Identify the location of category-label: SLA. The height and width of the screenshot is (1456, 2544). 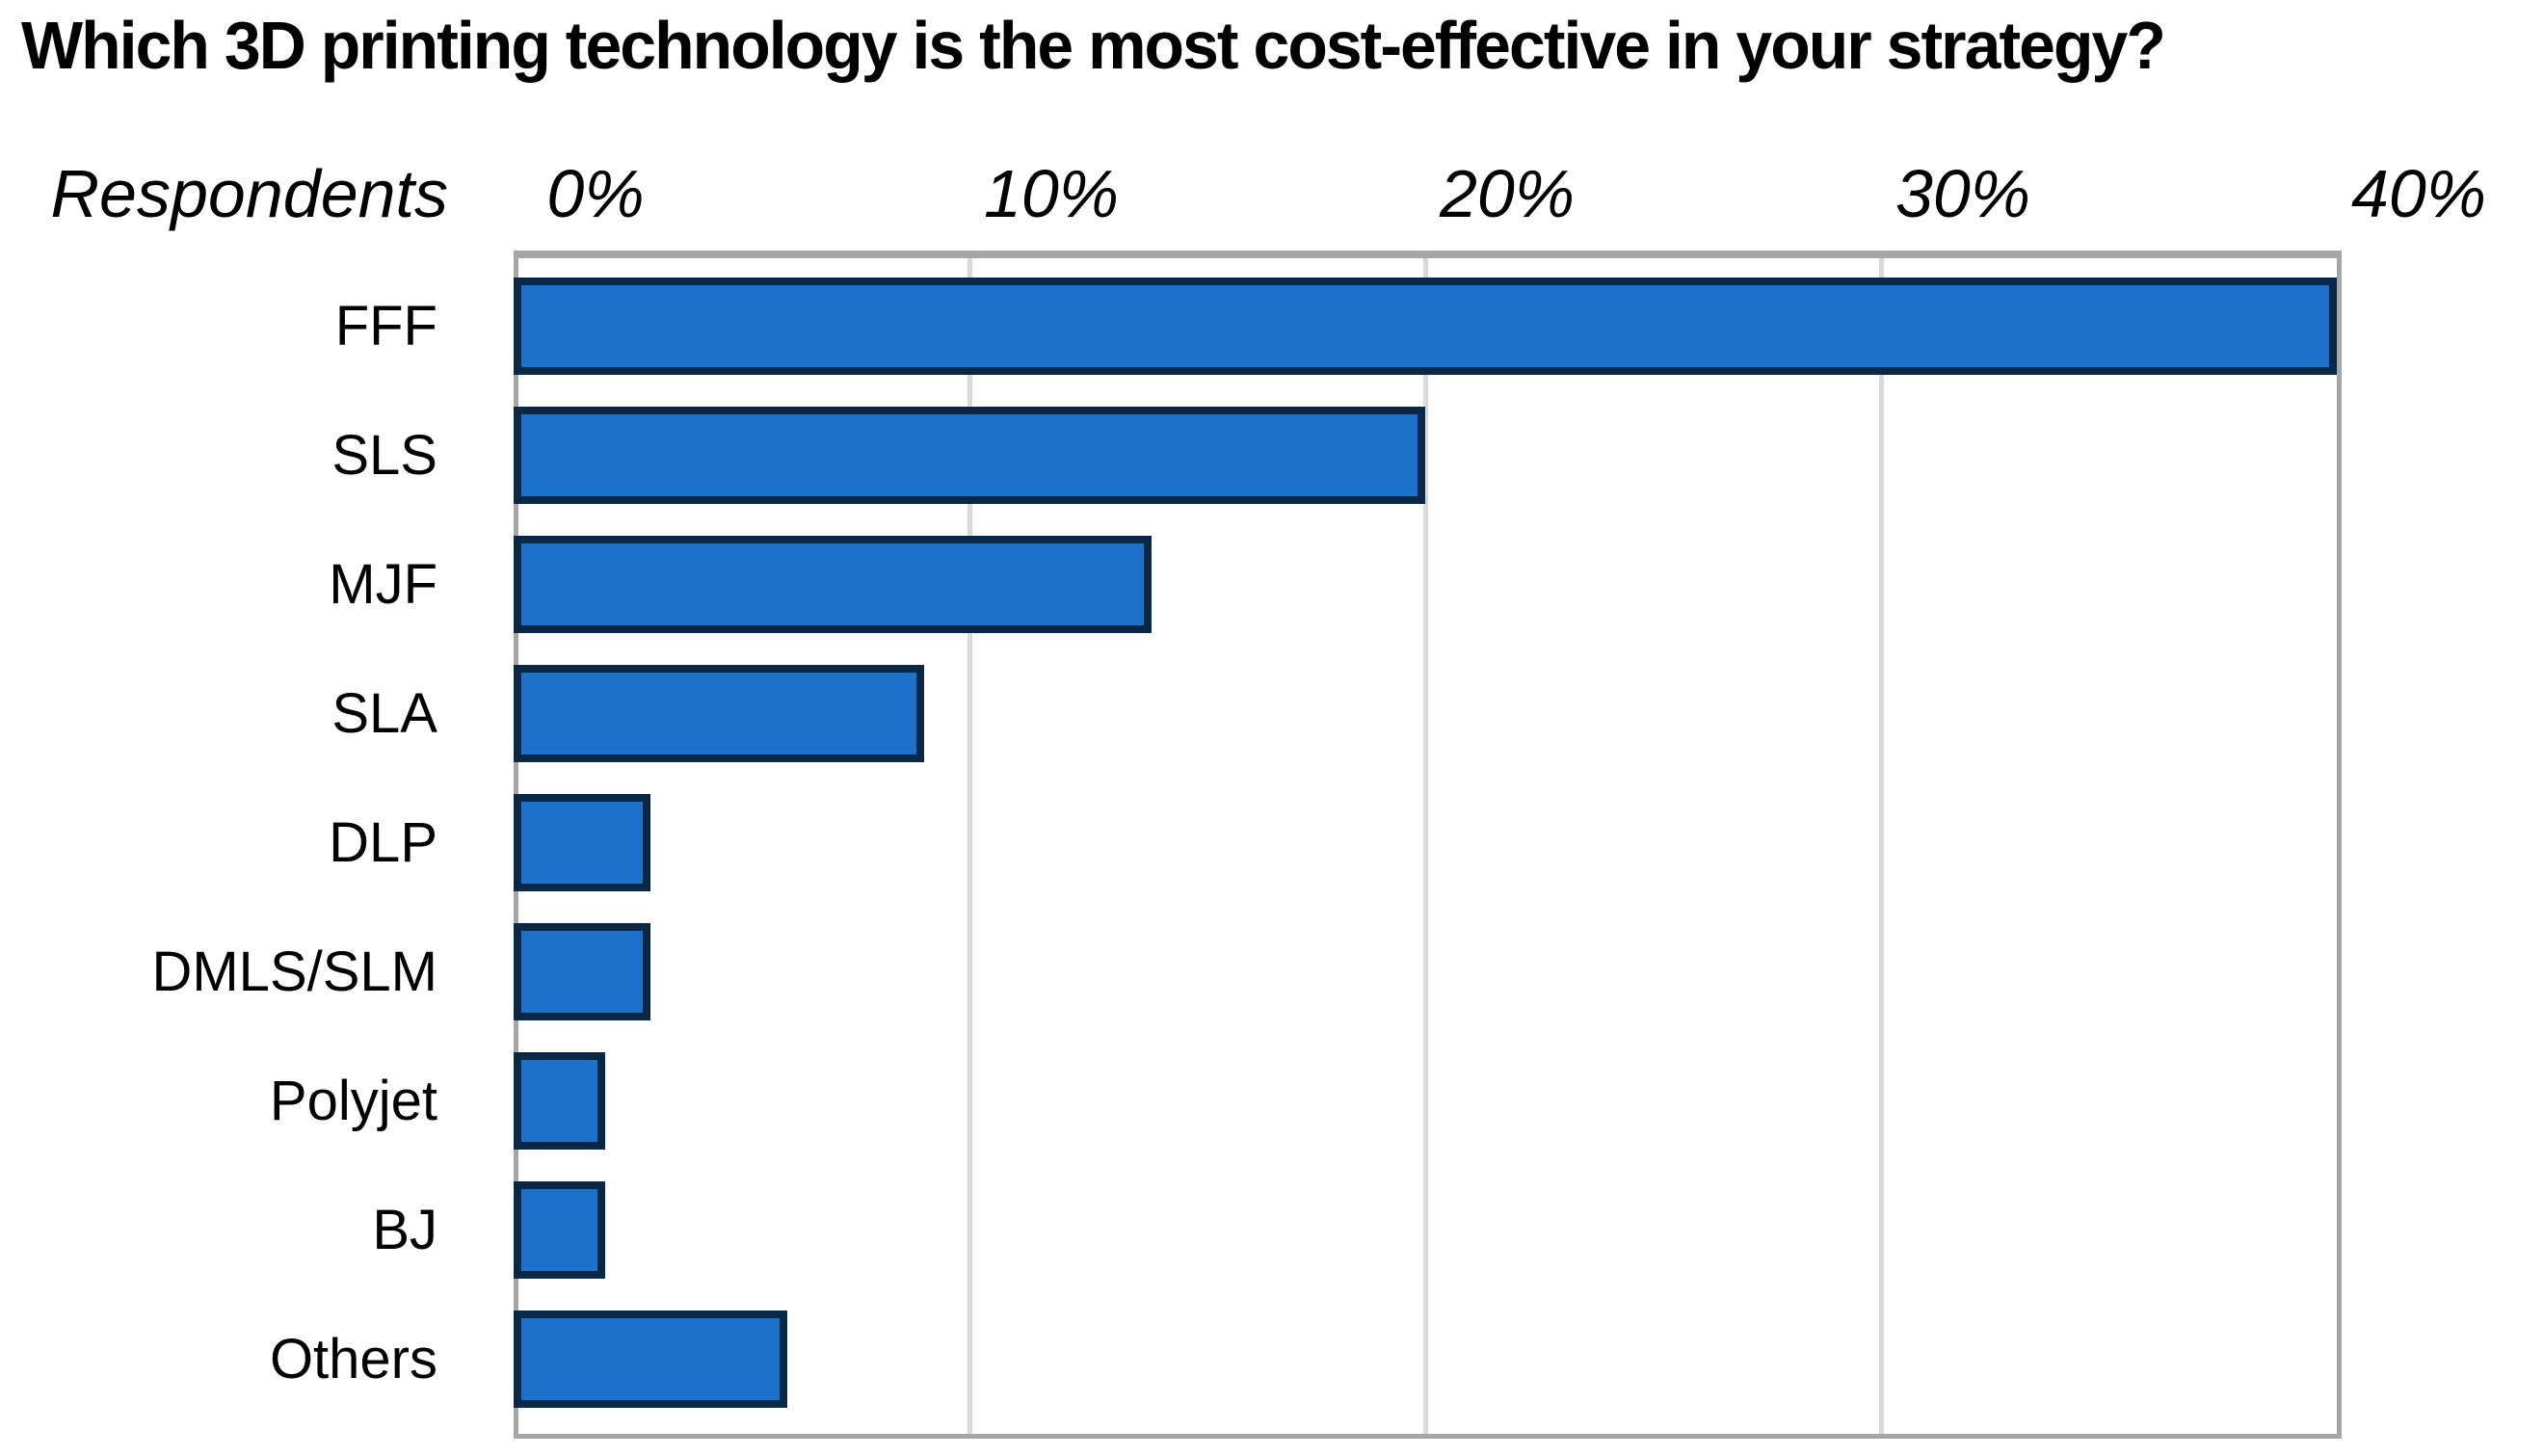
(384, 713).